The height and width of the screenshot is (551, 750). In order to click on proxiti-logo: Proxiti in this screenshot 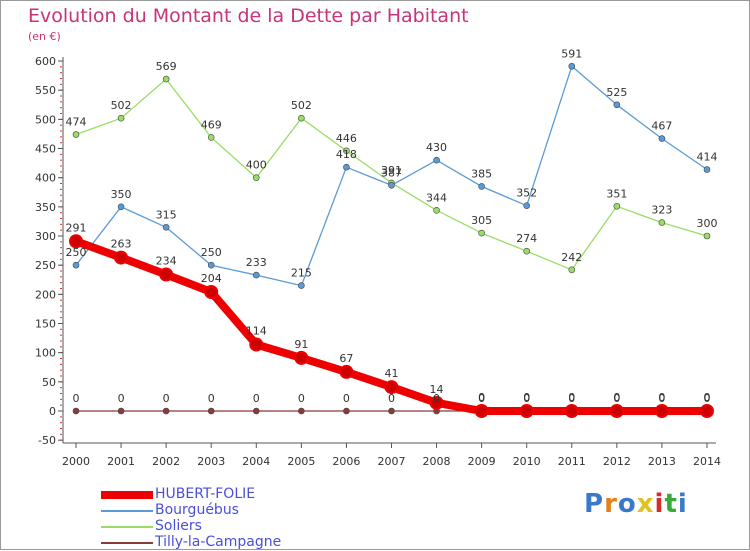, I will do `click(636, 504)`.